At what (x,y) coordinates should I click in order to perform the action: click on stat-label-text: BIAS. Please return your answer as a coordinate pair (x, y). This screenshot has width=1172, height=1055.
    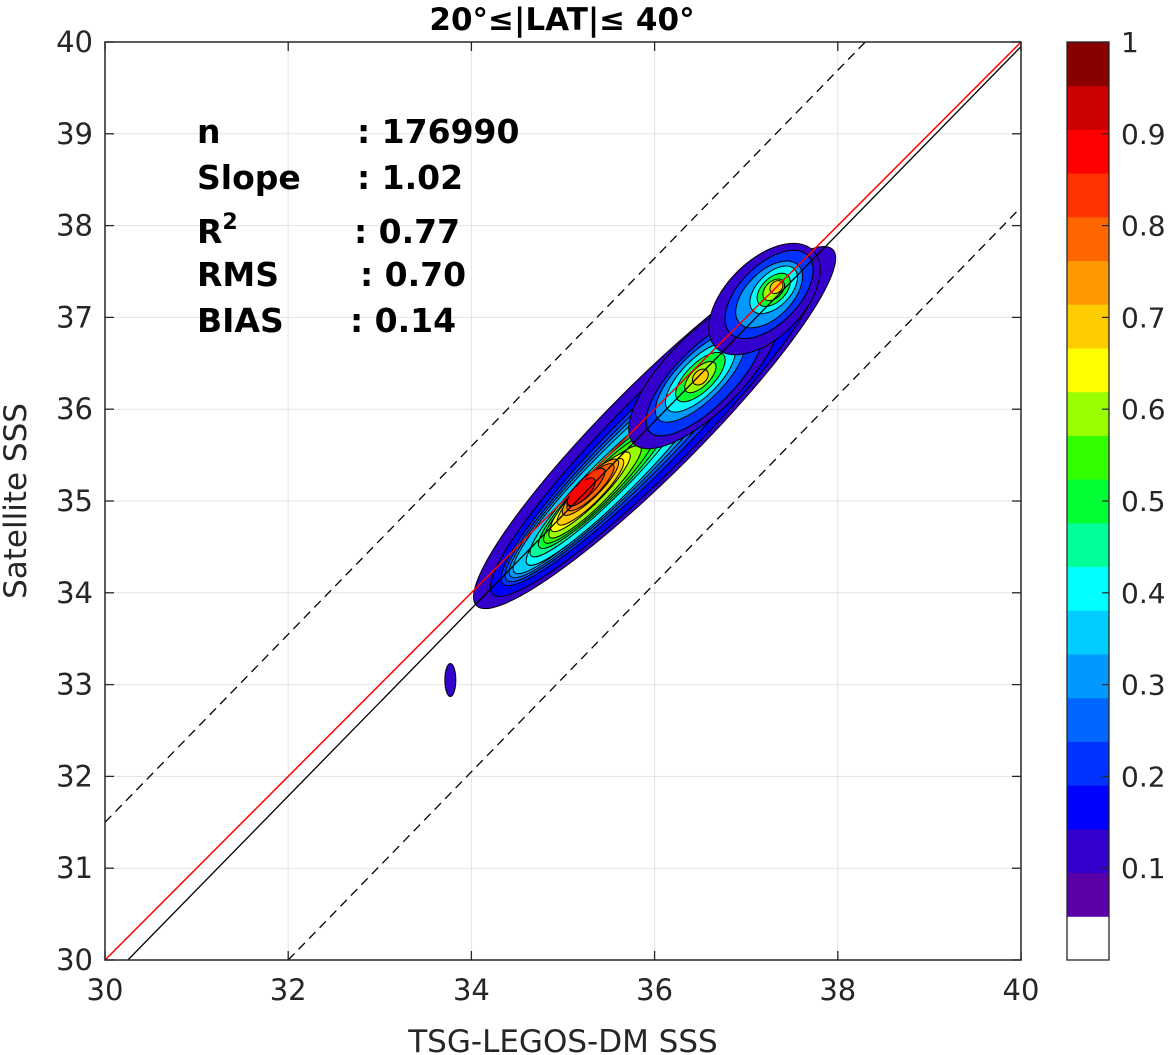
    Looking at the image, I should click on (240, 320).